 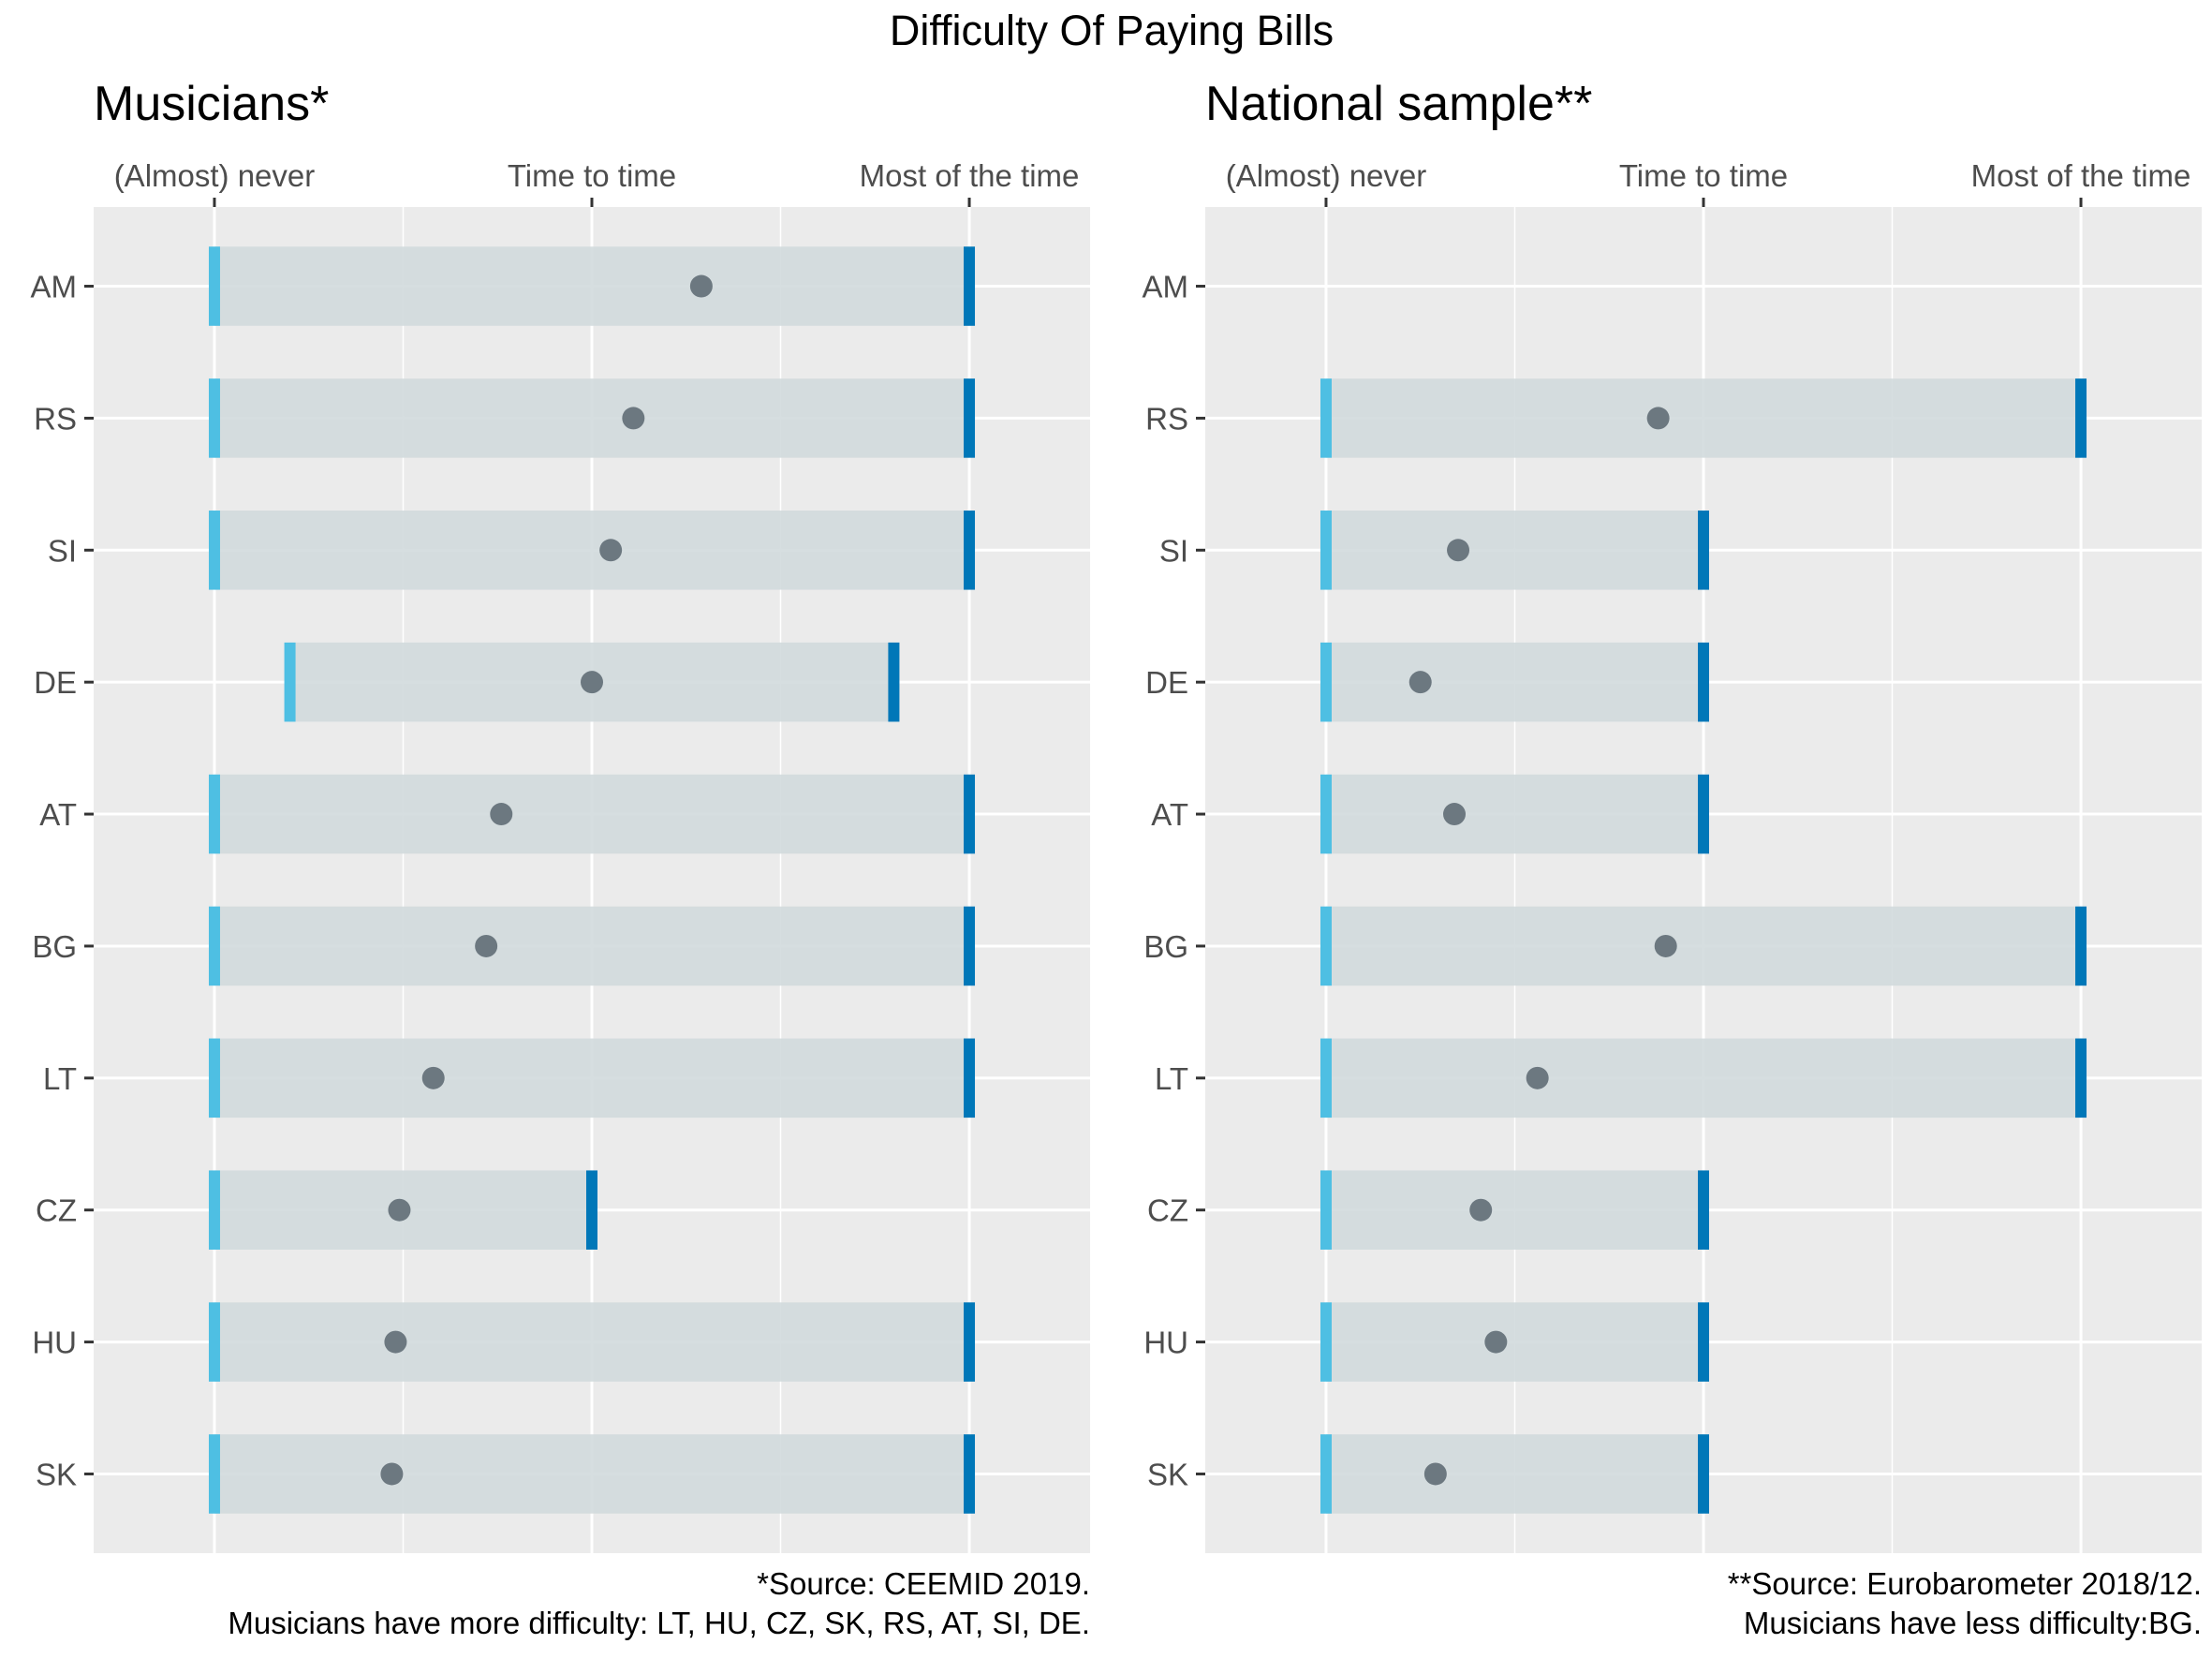 What do you see at coordinates (212, 104) in the screenshot?
I see `panel-title: Musicians*` at bounding box center [212, 104].